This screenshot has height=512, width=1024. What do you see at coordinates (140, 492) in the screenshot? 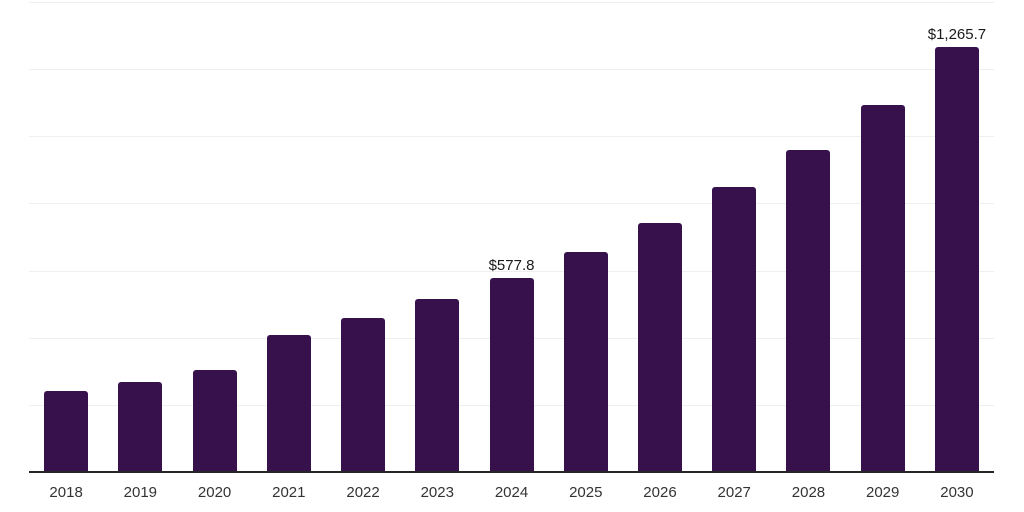
I see `x-tick-label-2019: 2019` at bounding box center [140, 492].